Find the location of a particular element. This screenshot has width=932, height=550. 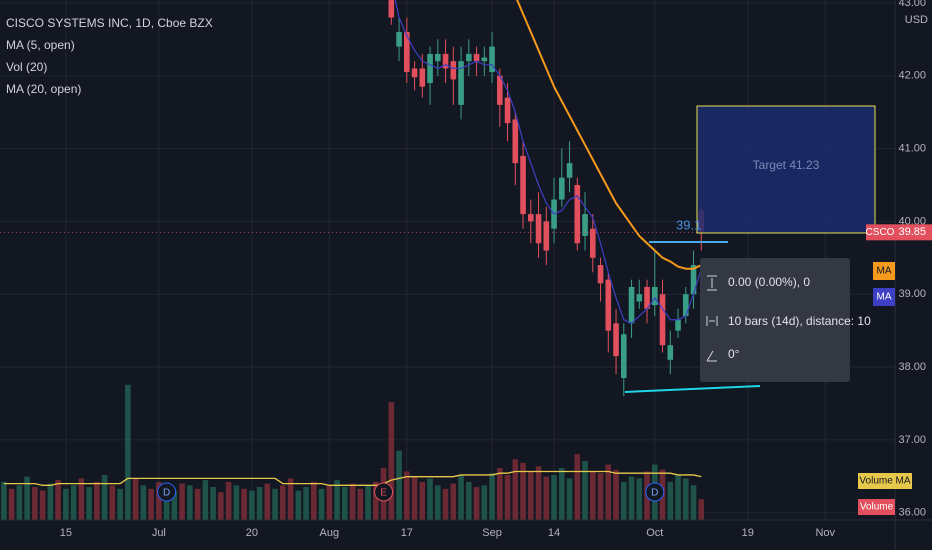

x-tick-label: 19 is located at coordinates (748, 533).